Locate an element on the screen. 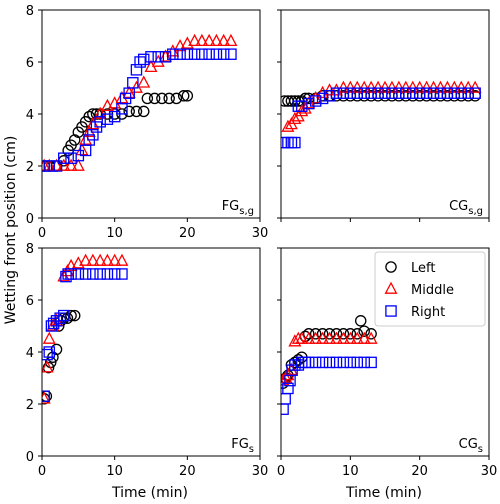  series-middle is located at coordinates (329, 358).